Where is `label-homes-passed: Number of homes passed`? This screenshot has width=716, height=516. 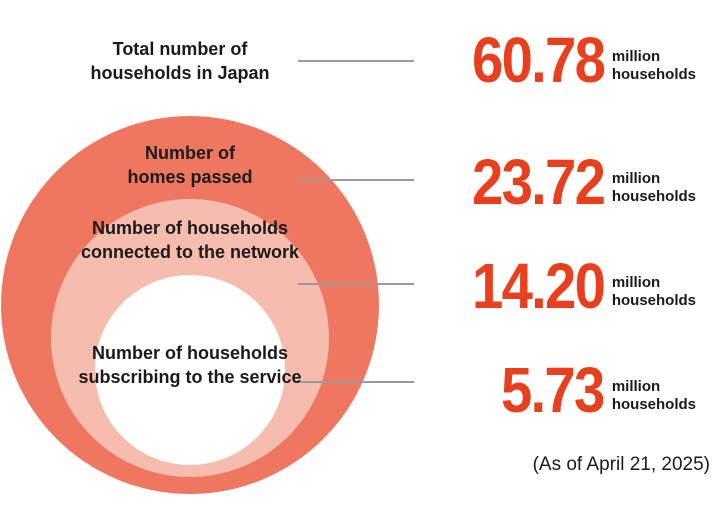
label-homes-passed: Number of homes passed is located at coordinates (190, 165).